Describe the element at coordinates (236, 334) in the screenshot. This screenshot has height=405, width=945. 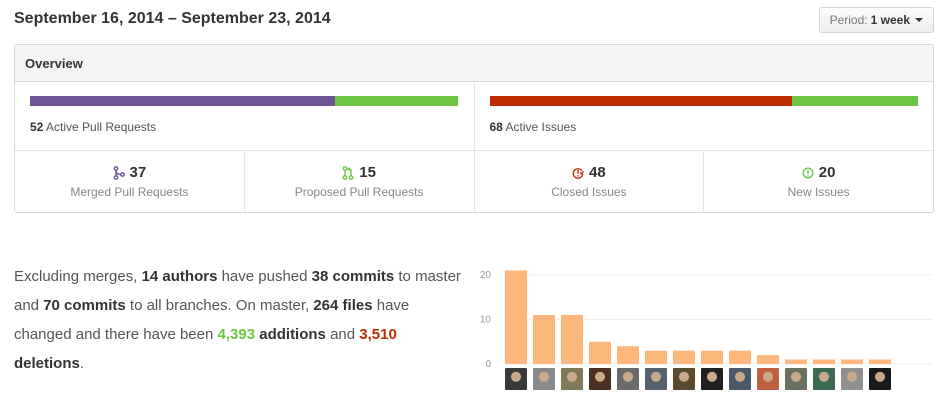
I see `additions-count: 4,393` at that location.